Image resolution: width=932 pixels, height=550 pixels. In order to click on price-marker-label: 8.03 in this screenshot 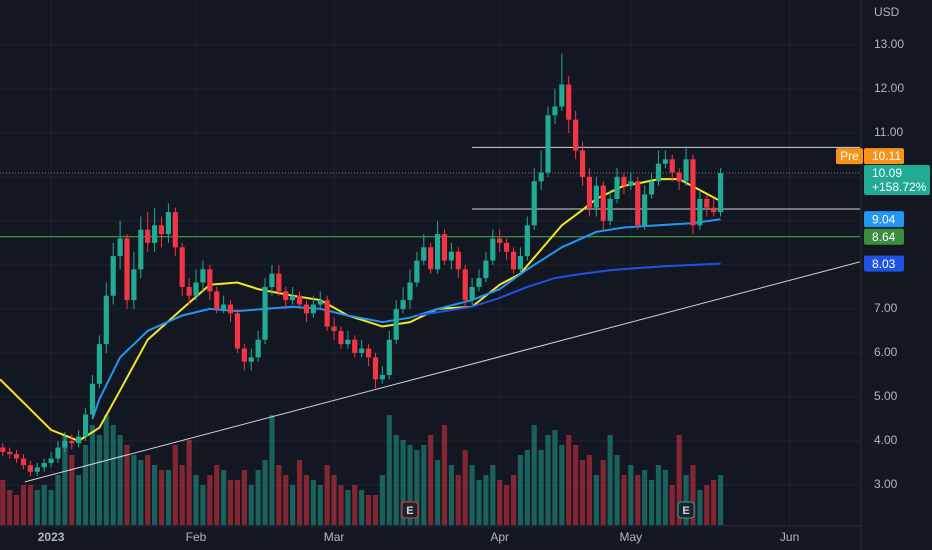, I will do `click(884, 264)`.